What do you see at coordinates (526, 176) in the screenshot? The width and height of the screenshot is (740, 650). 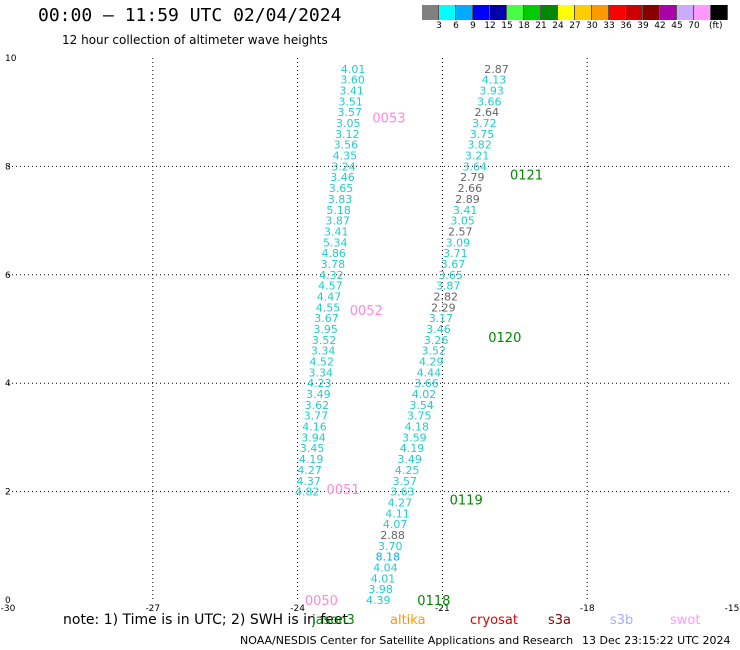 I see `pass-label: 0121` at bounding box center [526, 176].